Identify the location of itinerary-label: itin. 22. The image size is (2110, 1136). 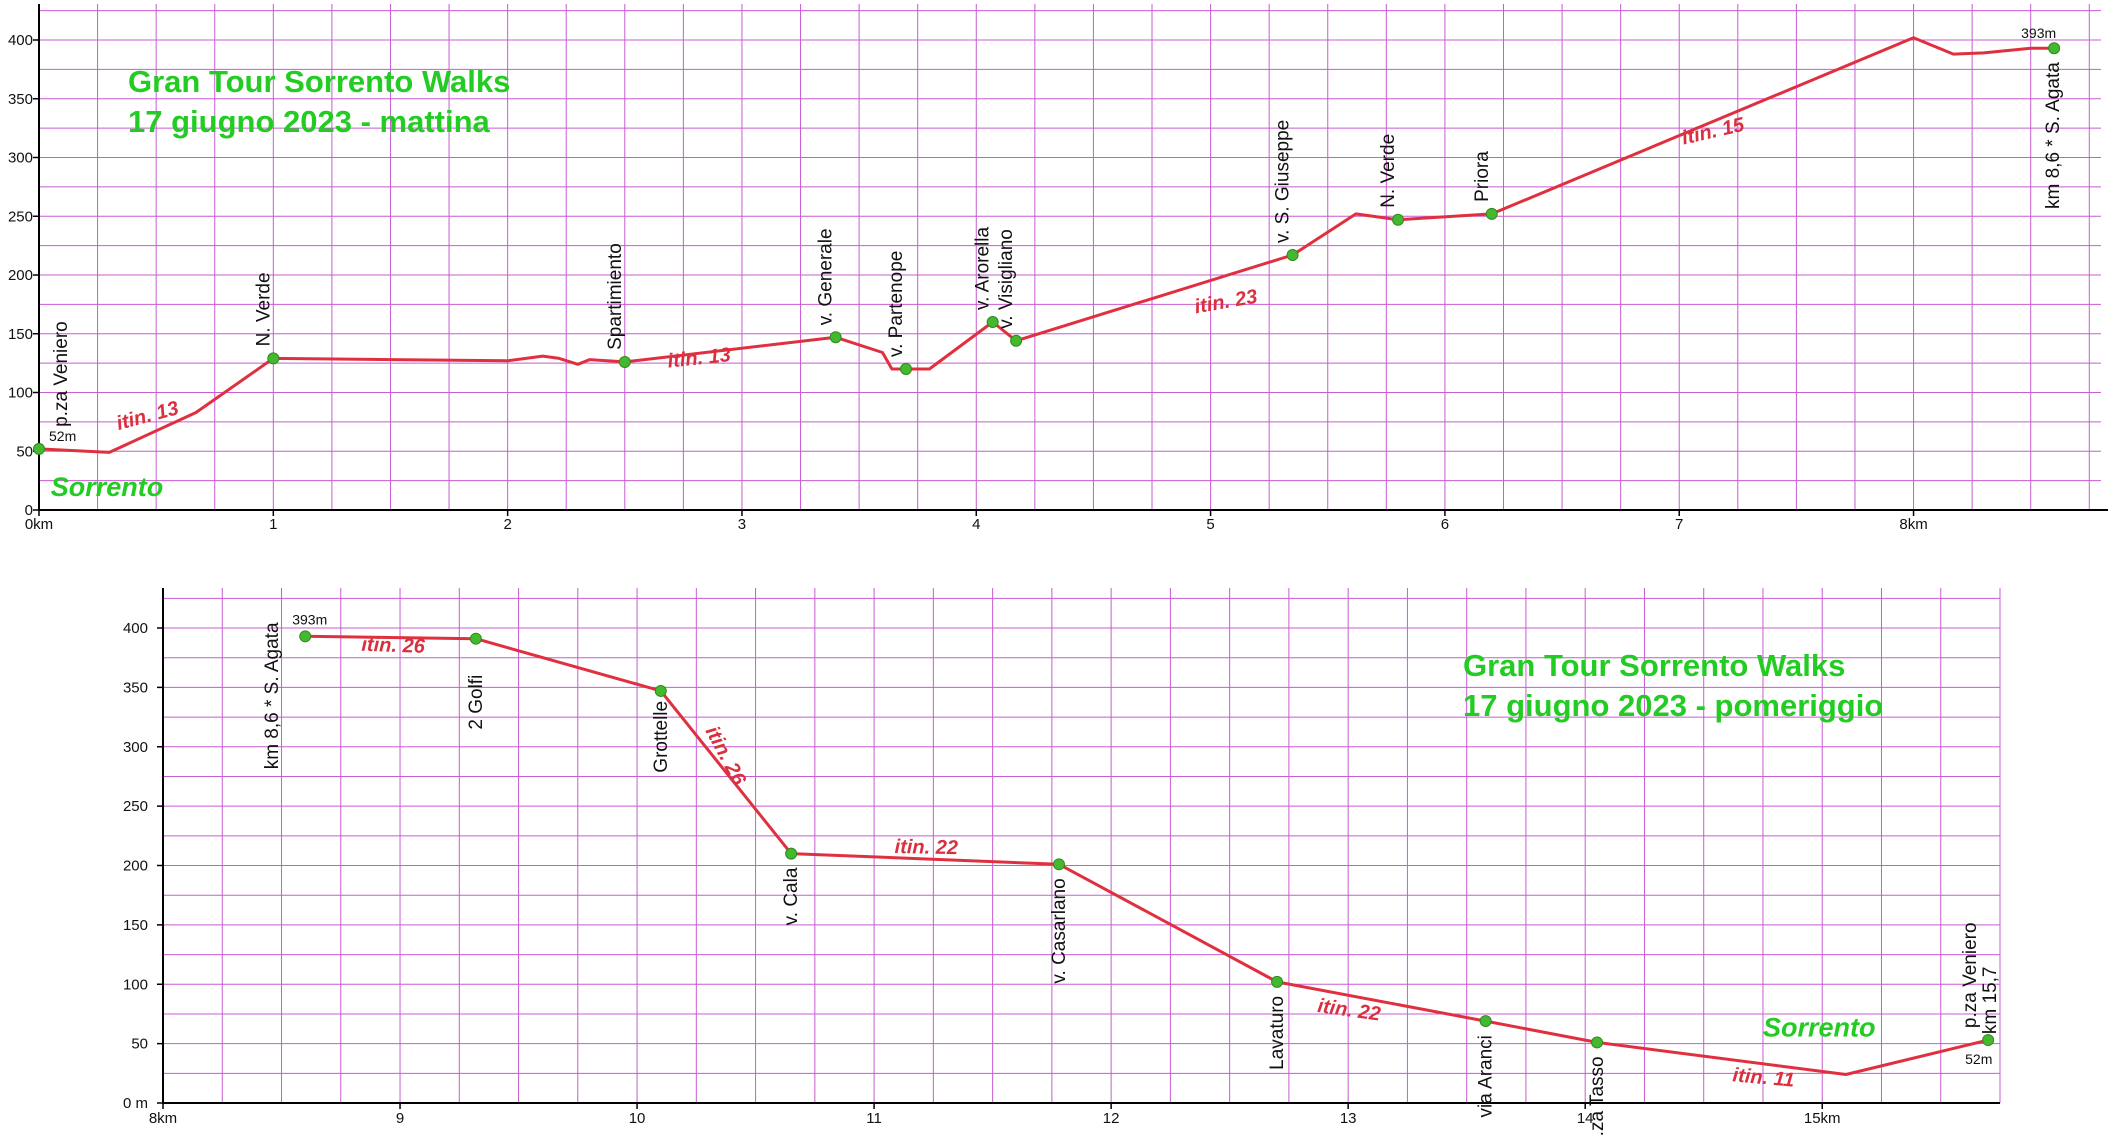
(926, 847).